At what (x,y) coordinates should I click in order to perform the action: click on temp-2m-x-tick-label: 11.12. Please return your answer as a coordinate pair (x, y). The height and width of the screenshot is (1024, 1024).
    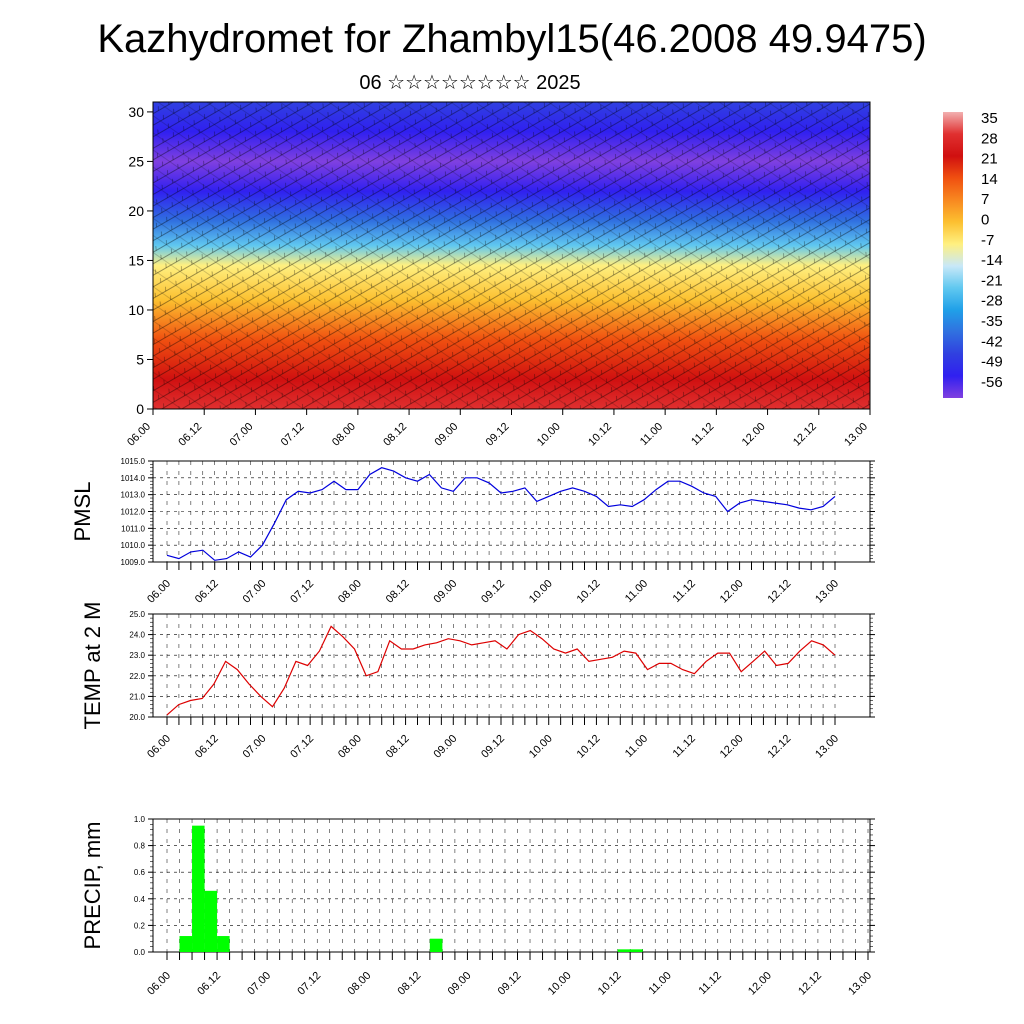
    Looking at the image, I should click on (684, 746).